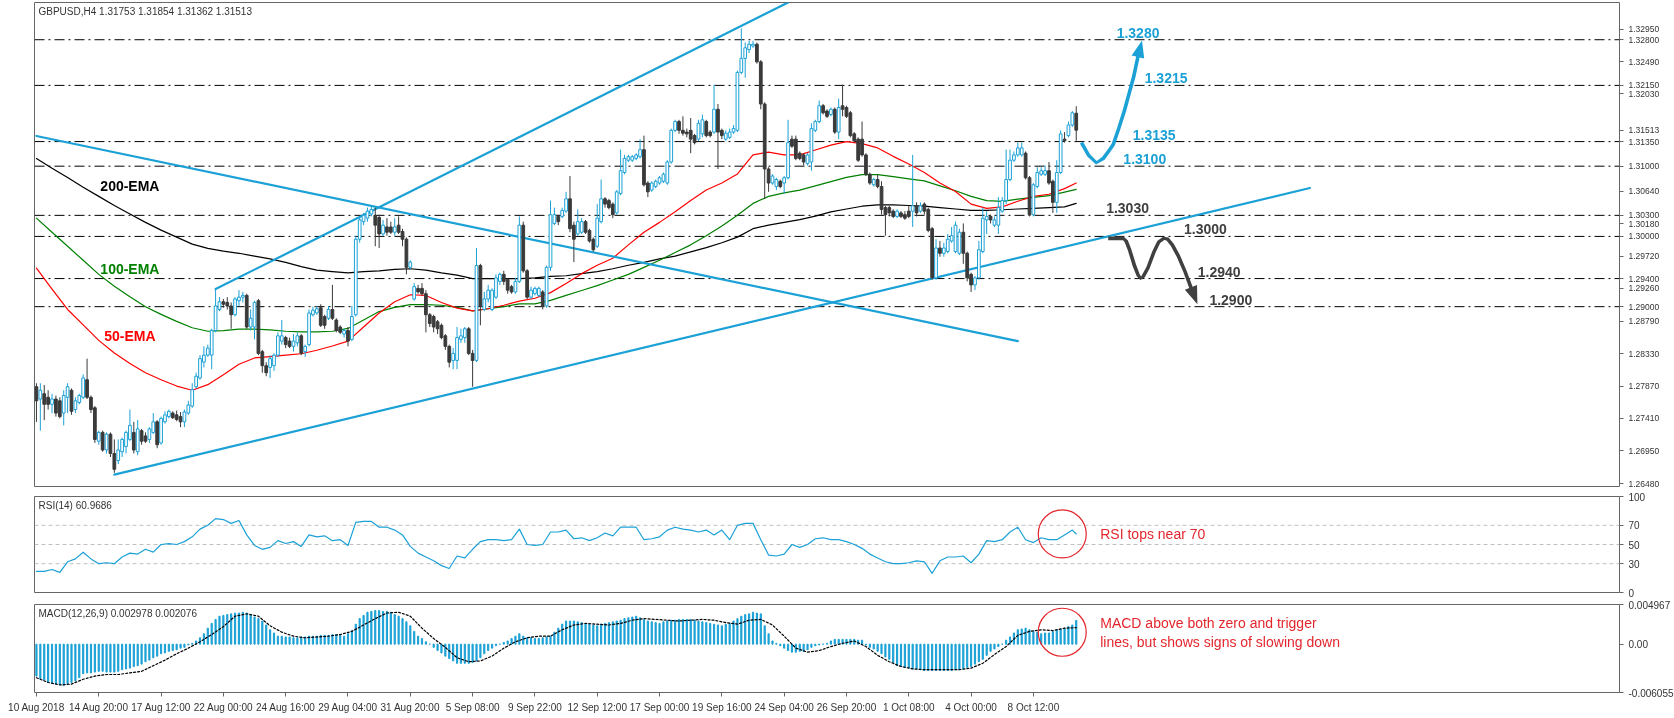 This screenshot has width=1674, height=718. Describe the element at coordinates (1644, 386) in the screenshot. I see `y-tick-label: 1.27870` at that location.